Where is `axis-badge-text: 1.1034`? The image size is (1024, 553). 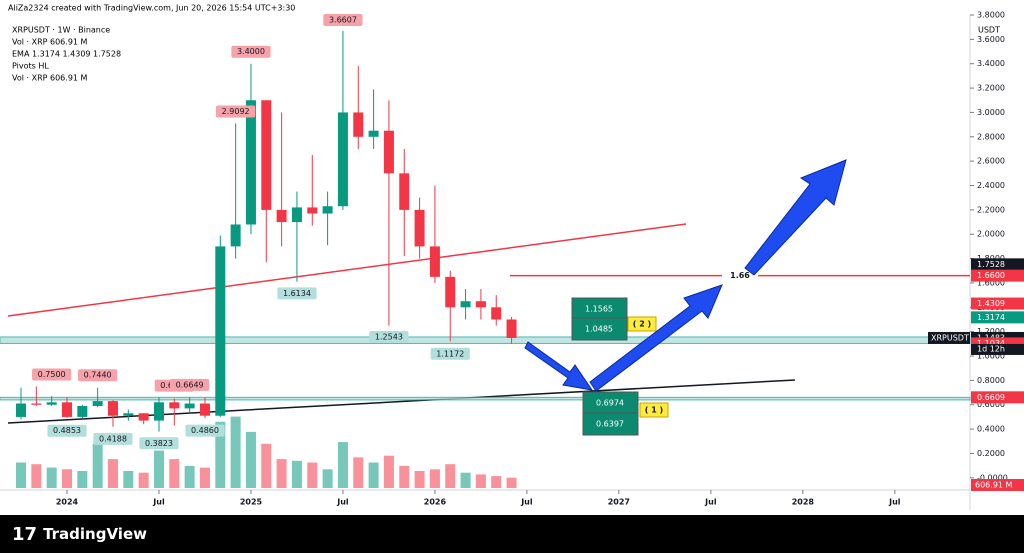 axis-badge-text: 1.1034 is located at coordinates (991, 343).